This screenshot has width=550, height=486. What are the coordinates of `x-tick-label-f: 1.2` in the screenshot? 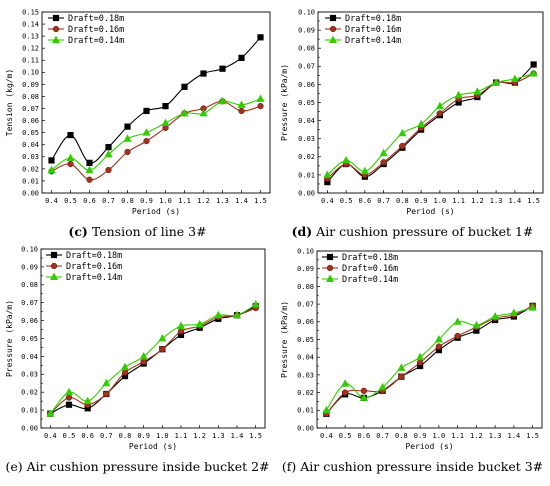 It's located at (476, 436).